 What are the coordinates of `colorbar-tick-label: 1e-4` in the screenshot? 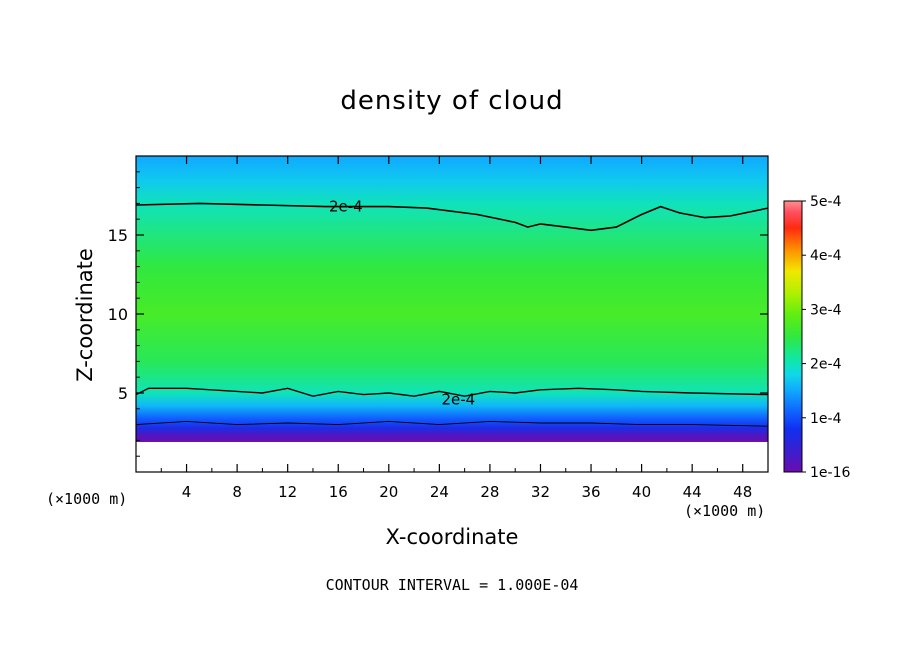 It's located at (826, 419).